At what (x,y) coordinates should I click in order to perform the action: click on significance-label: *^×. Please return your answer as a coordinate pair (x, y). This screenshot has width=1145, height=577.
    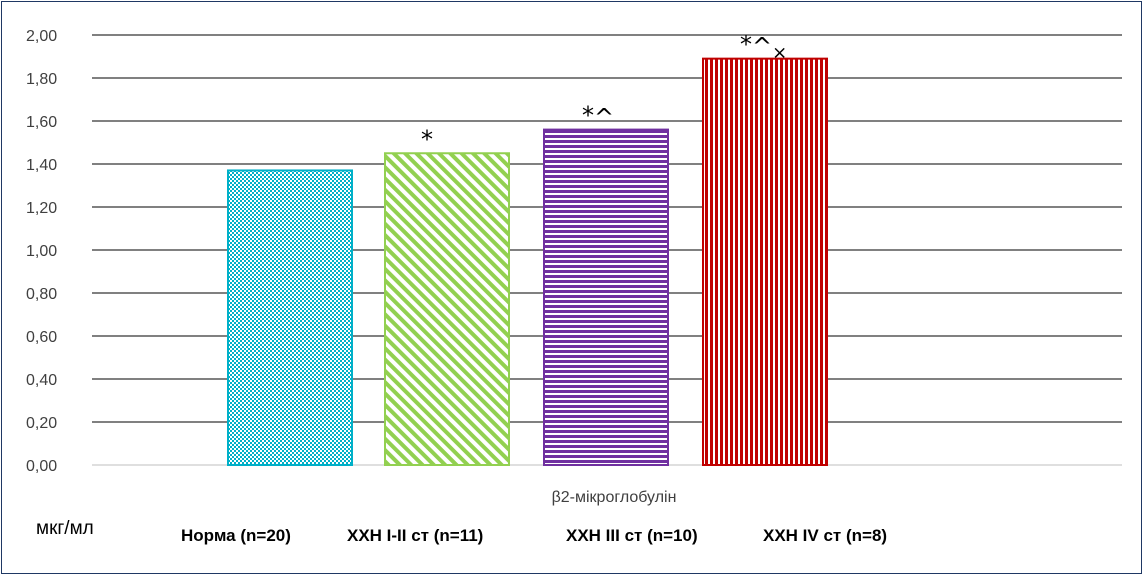
    Looking at the image, I should click on (763, 47).